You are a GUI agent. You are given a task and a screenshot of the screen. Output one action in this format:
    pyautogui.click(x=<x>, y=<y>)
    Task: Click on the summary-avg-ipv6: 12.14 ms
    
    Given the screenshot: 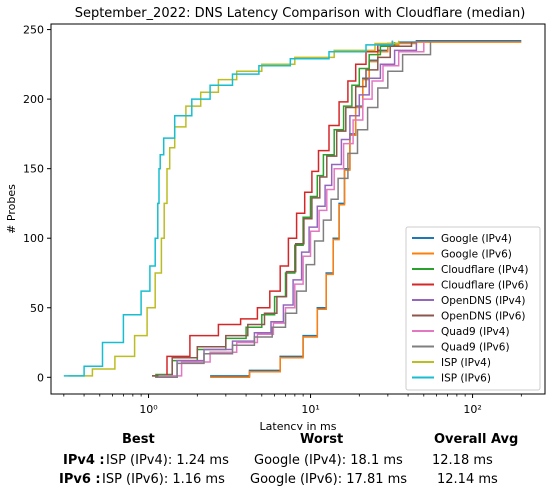 What is the action you would take?
    pyautogui.click(x=467, y=479)
    